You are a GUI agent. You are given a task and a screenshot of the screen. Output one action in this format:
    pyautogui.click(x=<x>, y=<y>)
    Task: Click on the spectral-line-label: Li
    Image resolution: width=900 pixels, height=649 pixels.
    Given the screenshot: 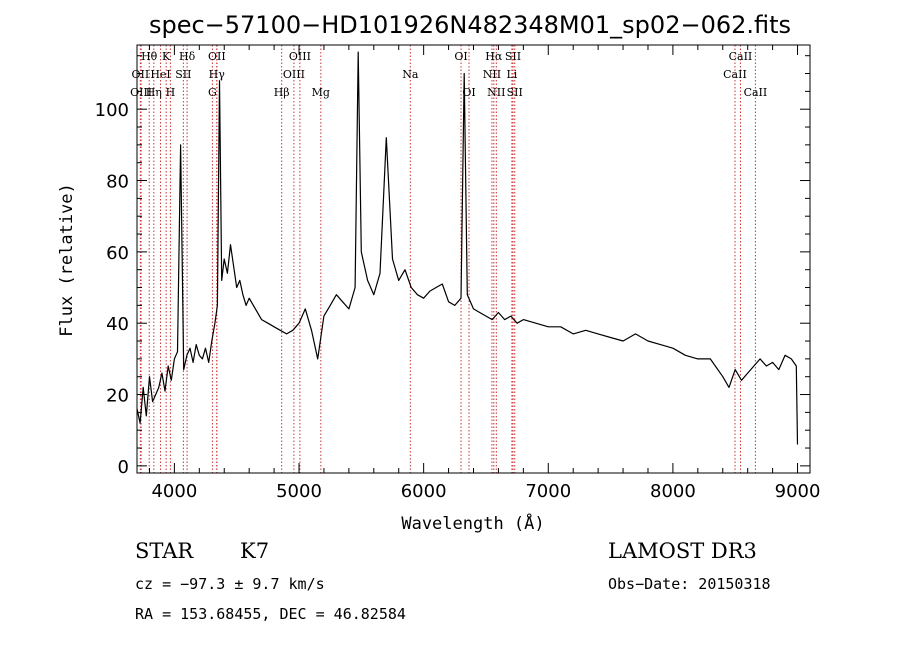 What is the action you would take?
    pyautogui.click(x=511, y=74)
    